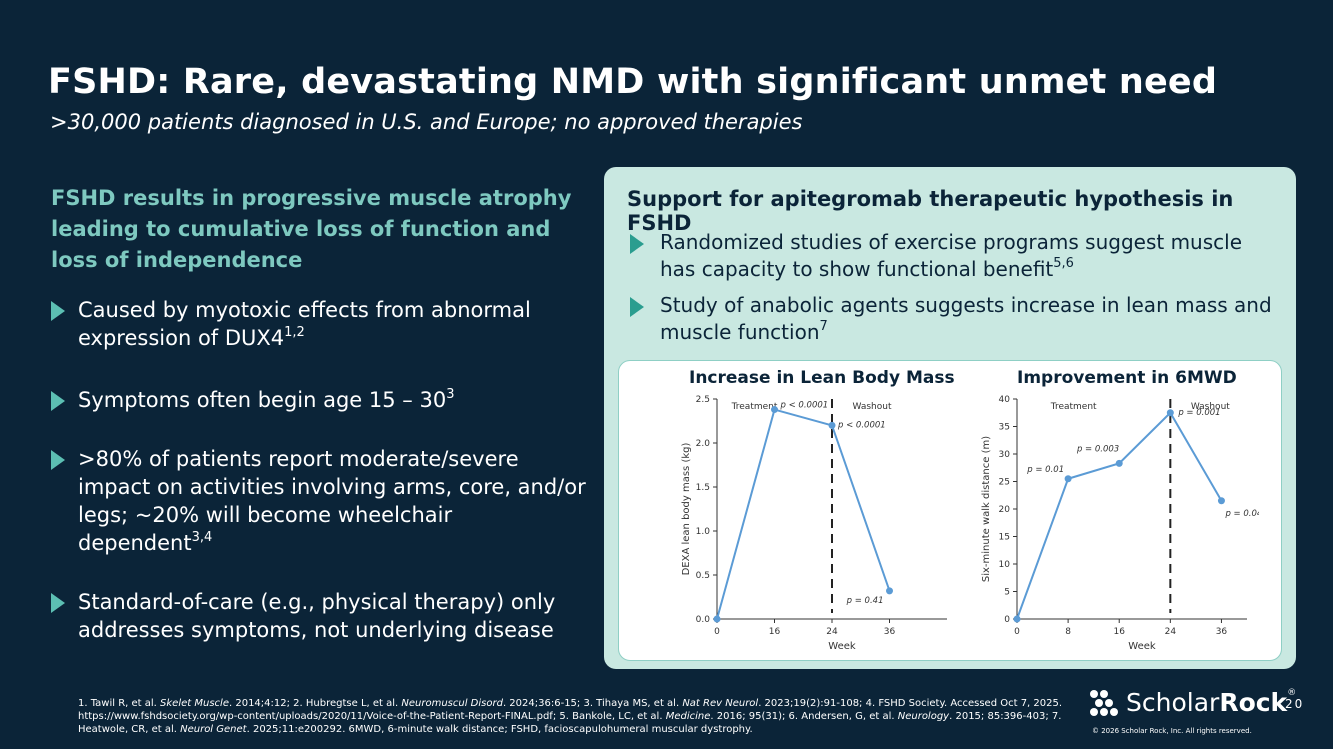 The height and width of the screenshot is (749, 1333). What do you see at coordinates (865, 601) in the screenshot?
I see `data-label: p = 0.41` at bounding box center [865, 601].